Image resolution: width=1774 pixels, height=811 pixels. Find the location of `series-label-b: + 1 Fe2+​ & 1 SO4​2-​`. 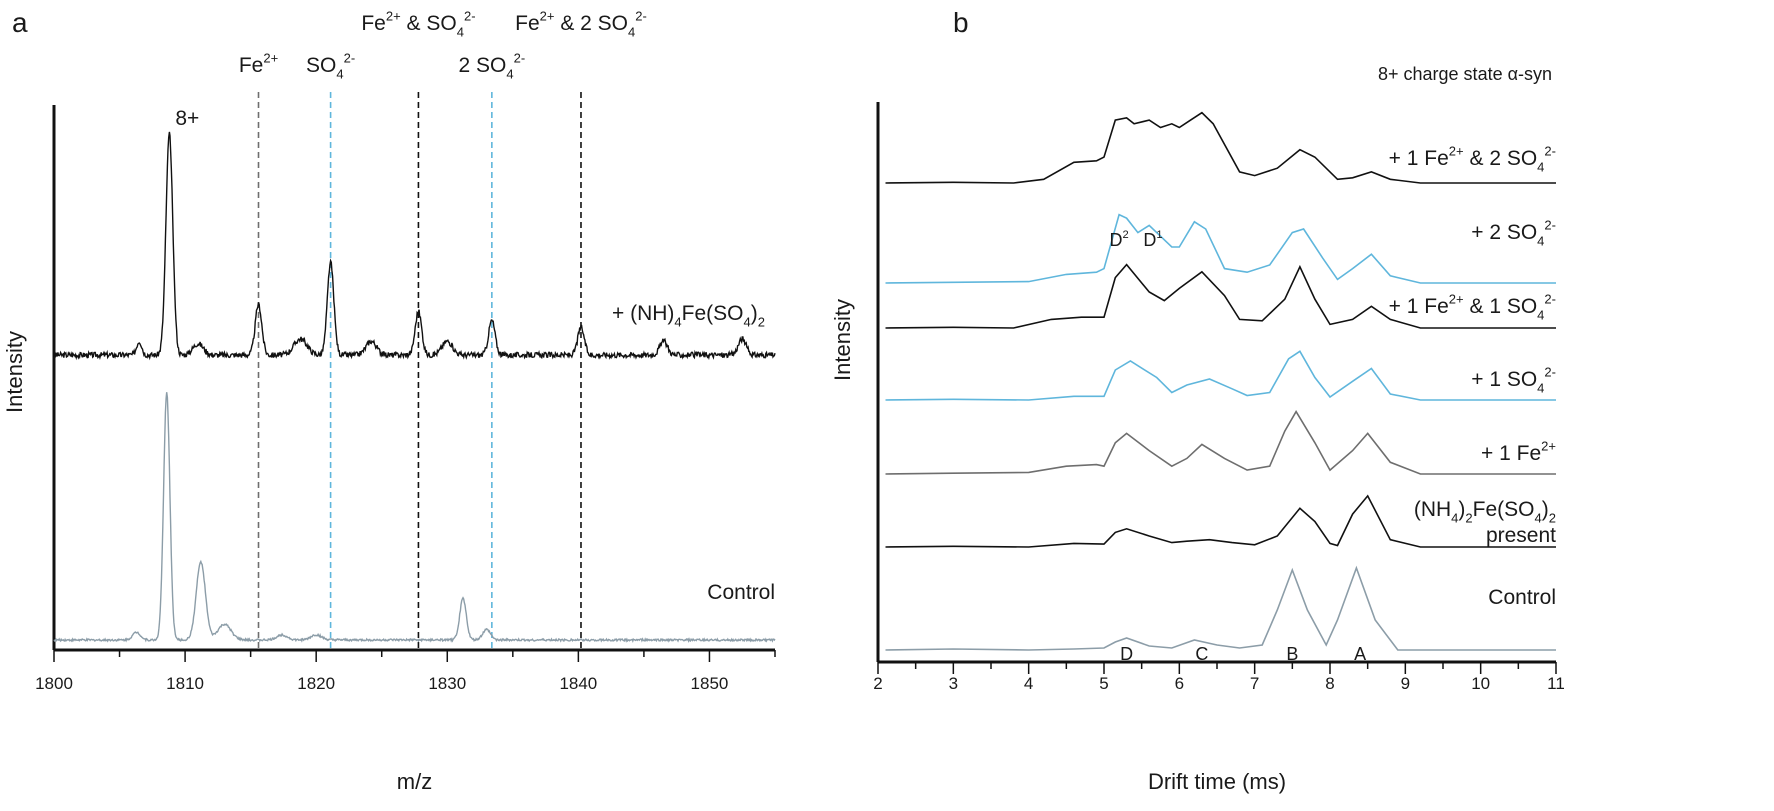

series-label-b: + 1 Fe2+​ & 1 SO4​2-​ is located at coordinates (1472, 307).